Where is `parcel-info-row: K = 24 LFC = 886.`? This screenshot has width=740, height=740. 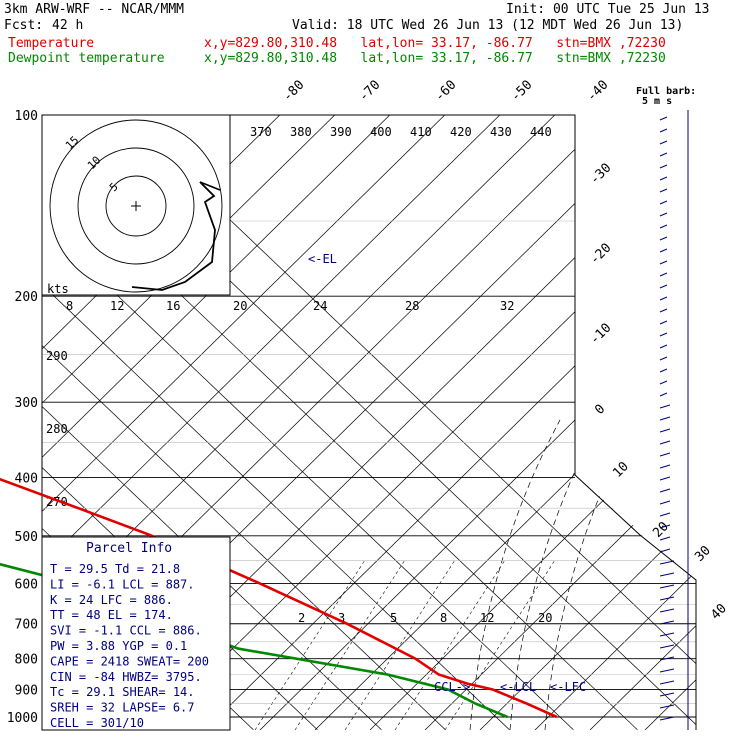 parcel-info-row: K = 24 LFC = 886. is located at coordinates (111, 600).